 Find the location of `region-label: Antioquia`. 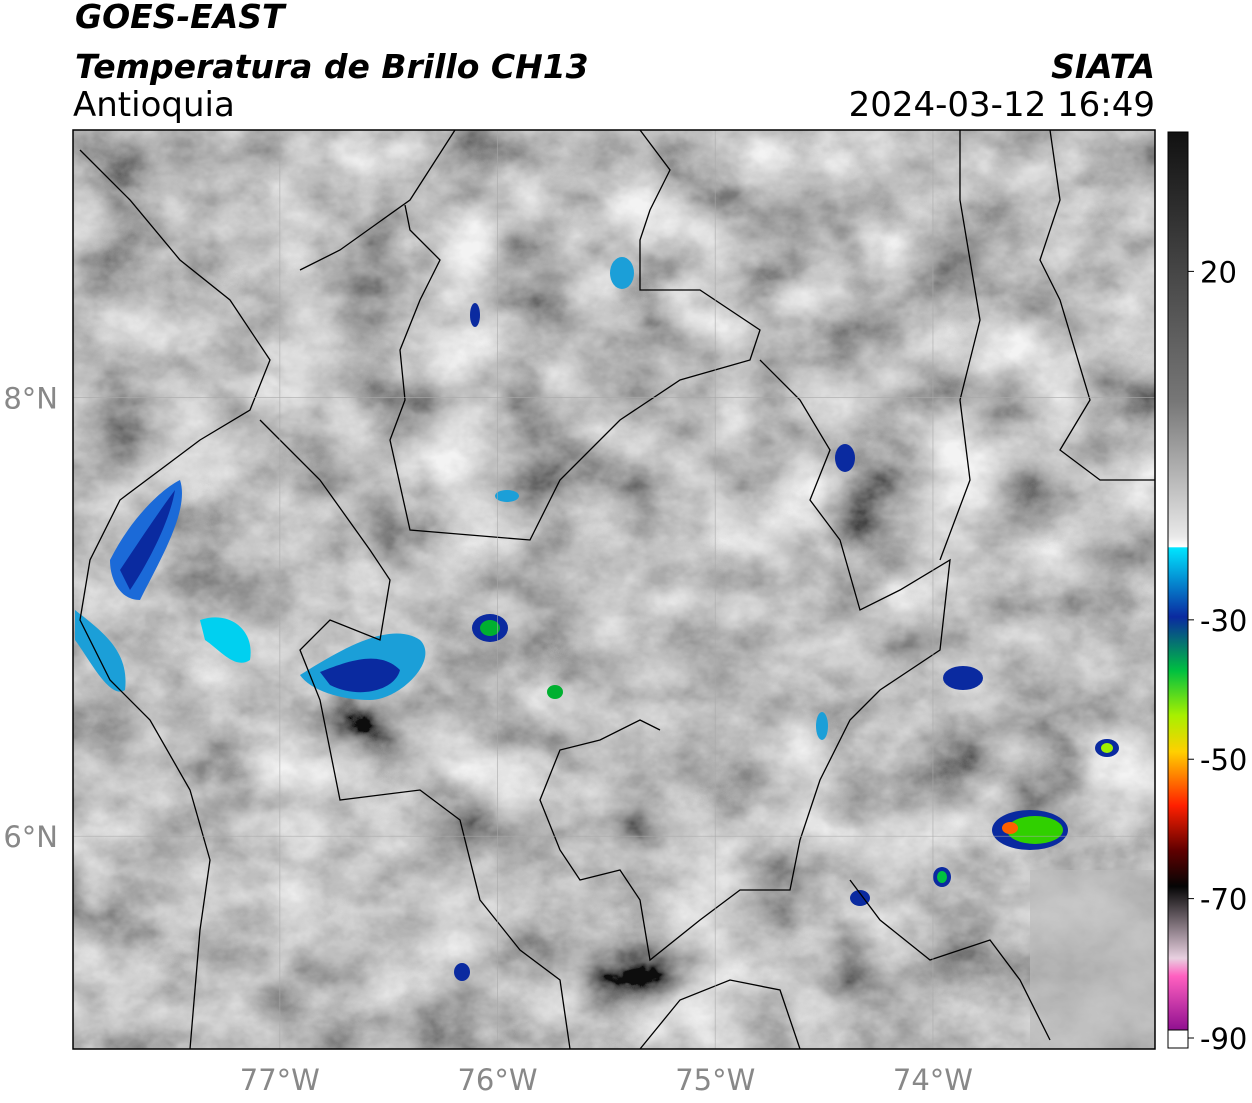

region-label: Antioquia is located at coordinates (154, 105).